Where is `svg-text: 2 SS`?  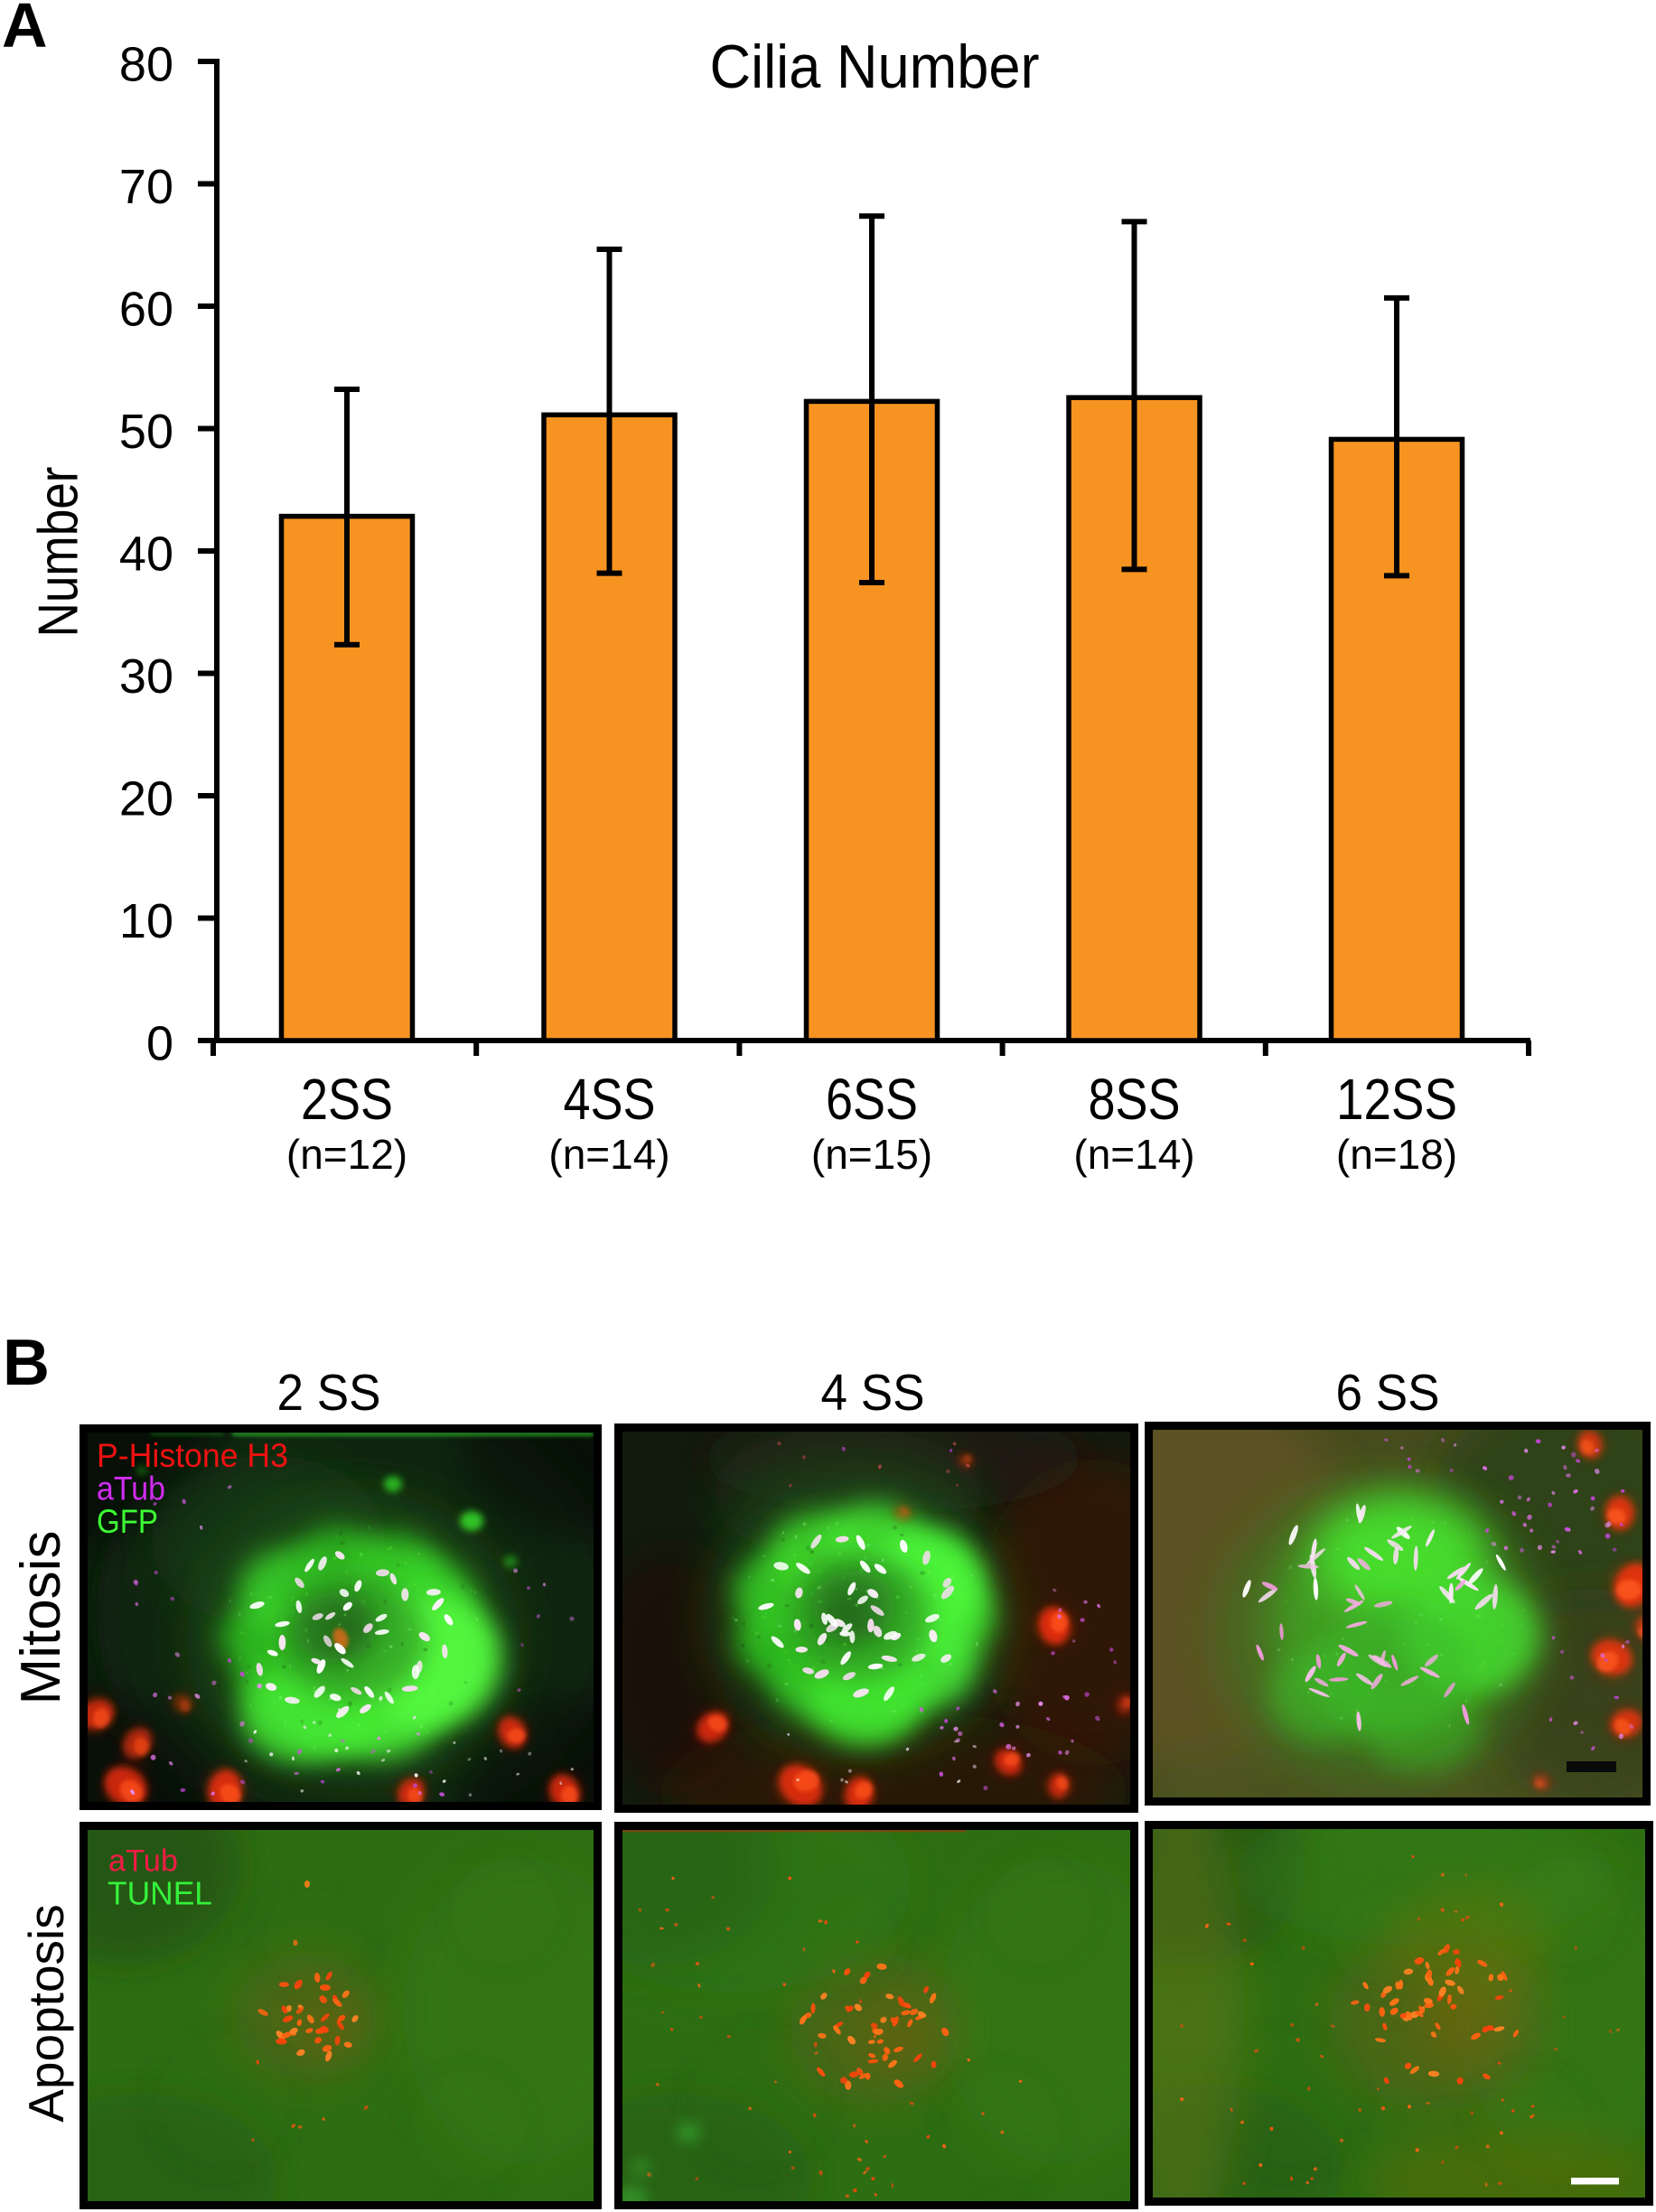 svg-text: 2 SS is located at coordinates (329, 1393).